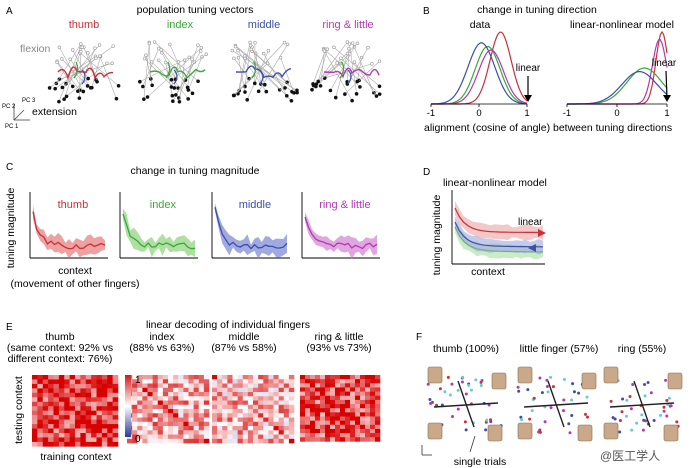 The width and height of the screenshot is (690, 468). I want to click on panel-c-xlabel-2: (movement of other fingers), so click(75, 284).